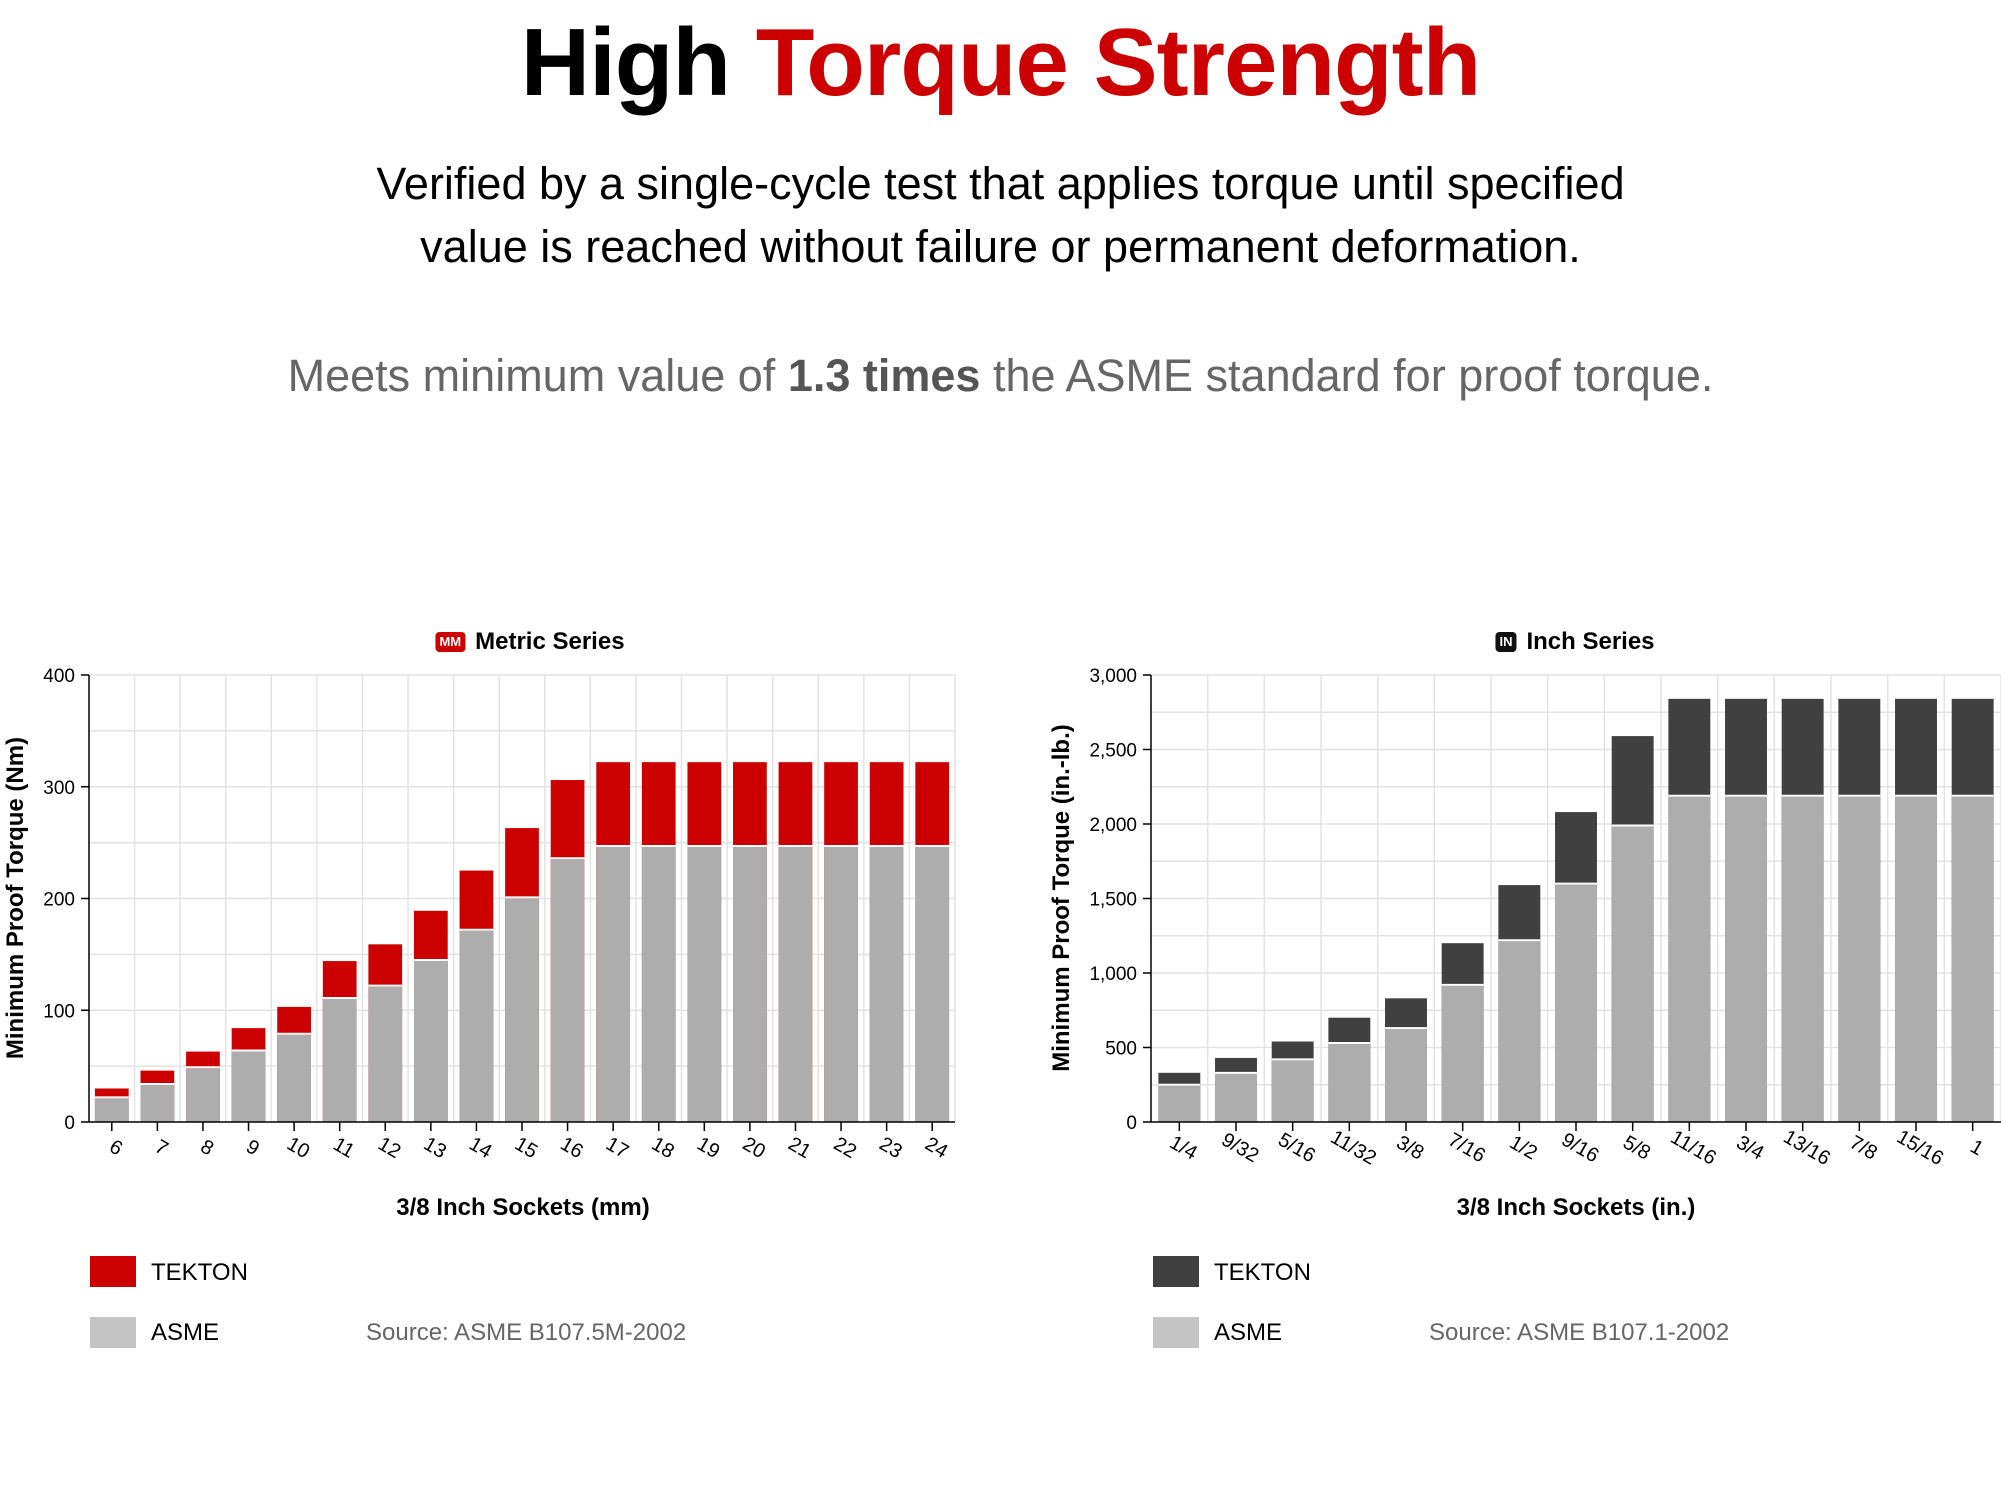 The width and height of the screenshot is (2001, 1500). Describe the element at coordinates (1806, 1148) in the screenshot. I see `x-tick-label: 13/16` at that location.